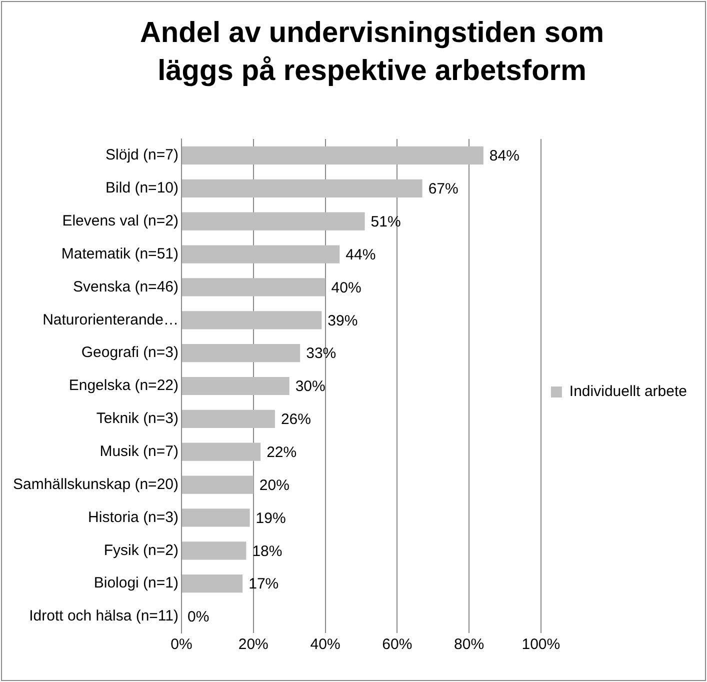 The image size is (707, 682). Describe the element at coordinates (130, 353) in the screenshot. I see `y-tick-label: Geografi (n=3)` at that location.